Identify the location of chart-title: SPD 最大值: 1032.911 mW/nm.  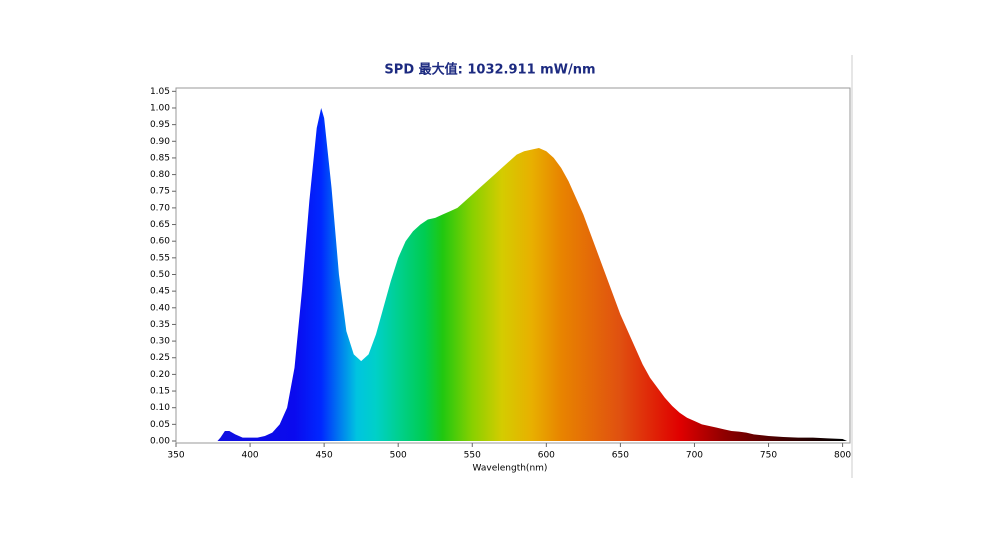
(489, 70).